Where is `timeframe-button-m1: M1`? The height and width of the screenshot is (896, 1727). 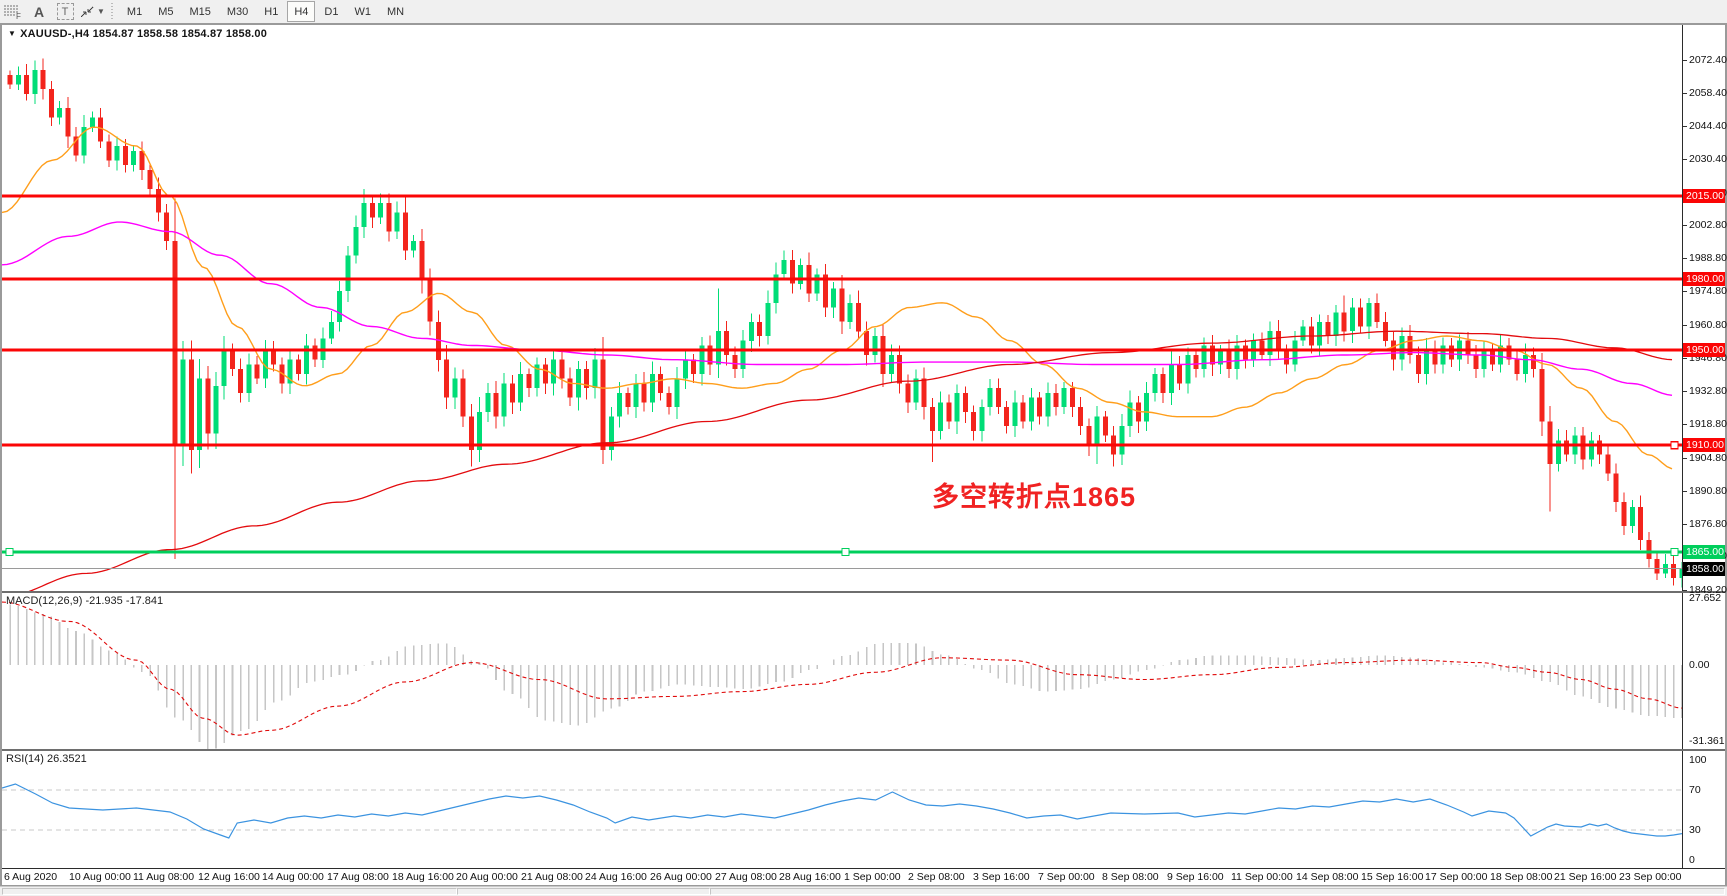 timeframe-button-m1: M1 is located at coordinates (134, 11).